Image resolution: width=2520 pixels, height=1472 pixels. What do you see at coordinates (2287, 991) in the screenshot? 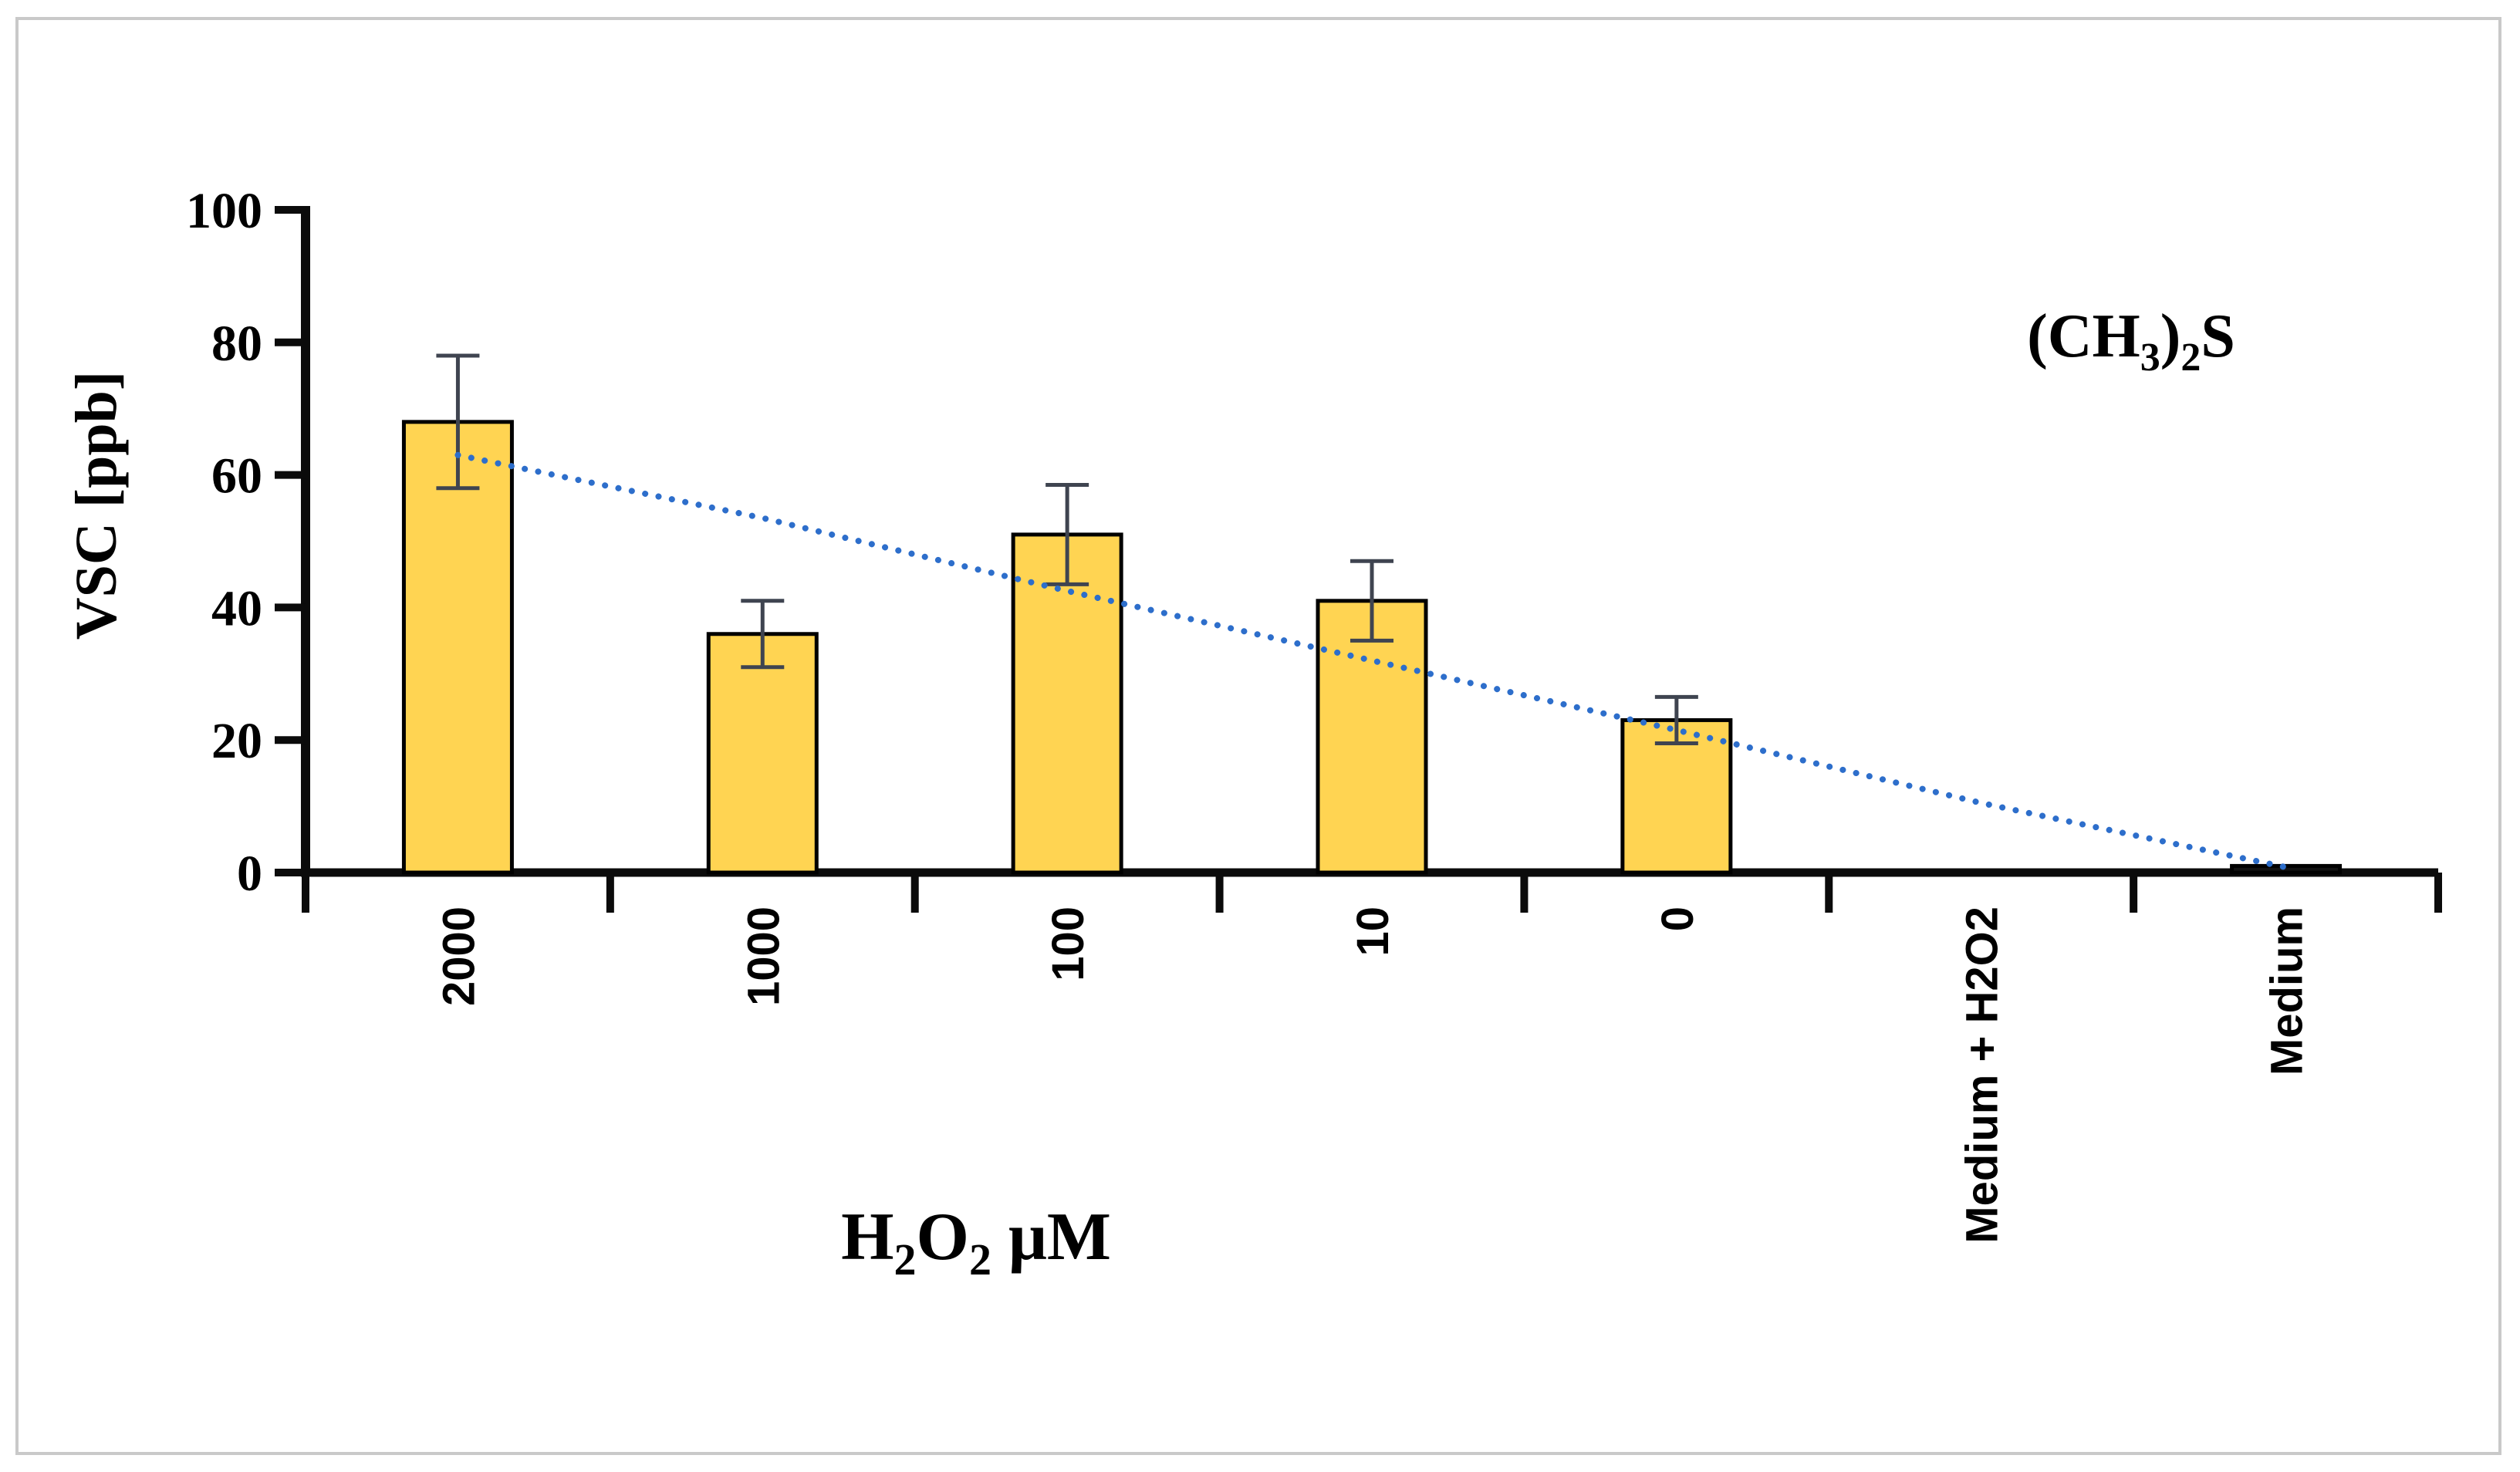
I see `category-label-medium: Medium` at bounding box center [2287, 991].